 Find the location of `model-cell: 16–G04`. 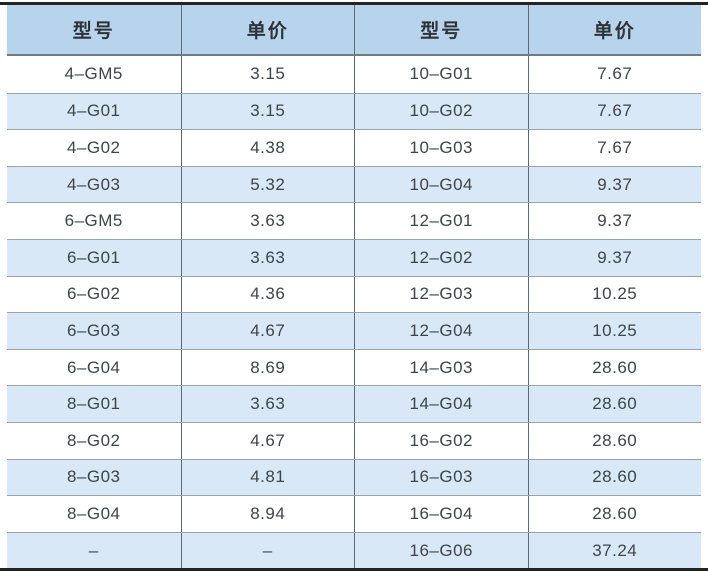

model-cell: 16–G04 is located at coordinates (441, 514).